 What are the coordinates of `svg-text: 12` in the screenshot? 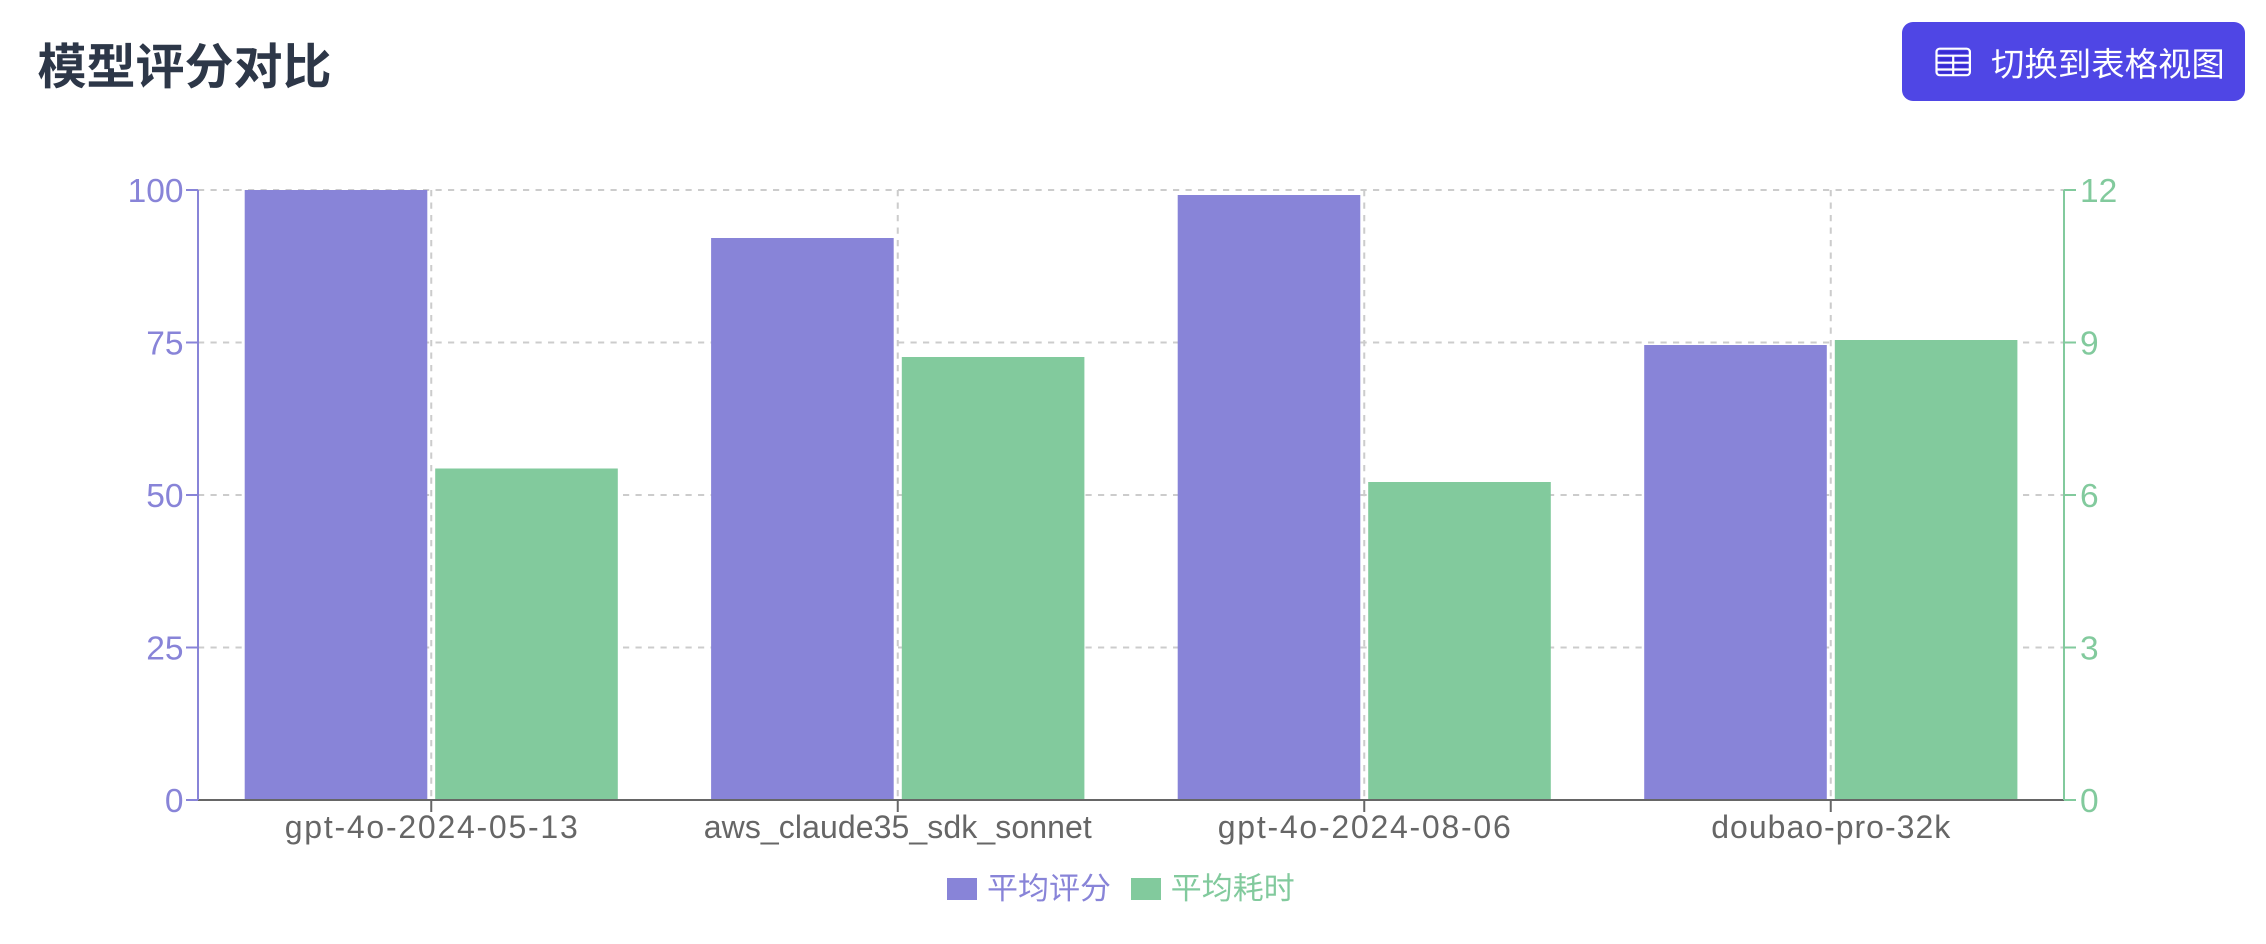 It's located at (2098, 191).